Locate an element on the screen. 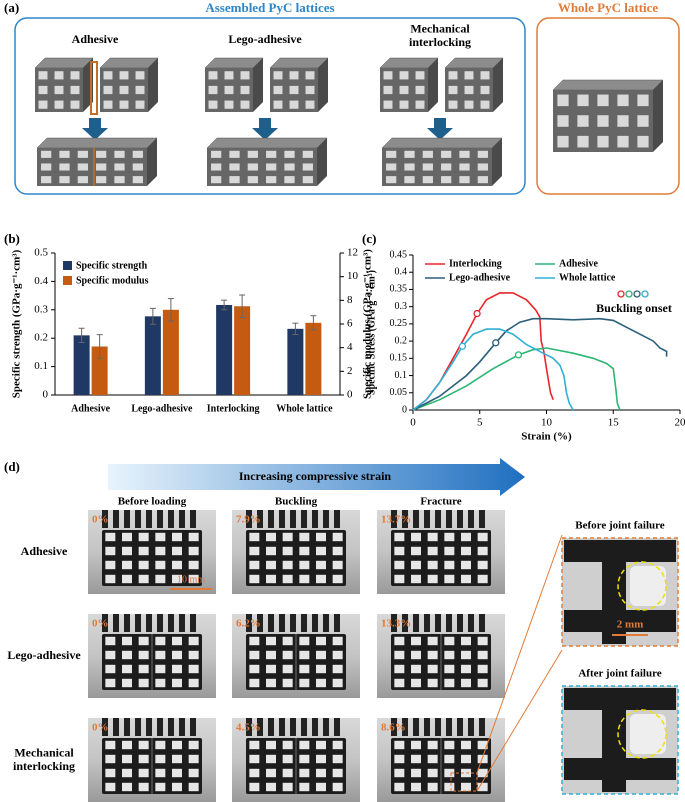 The height and width of the screenshot is (802, 685). y2-tick-label: 0 is located at coordinates (350, 395).